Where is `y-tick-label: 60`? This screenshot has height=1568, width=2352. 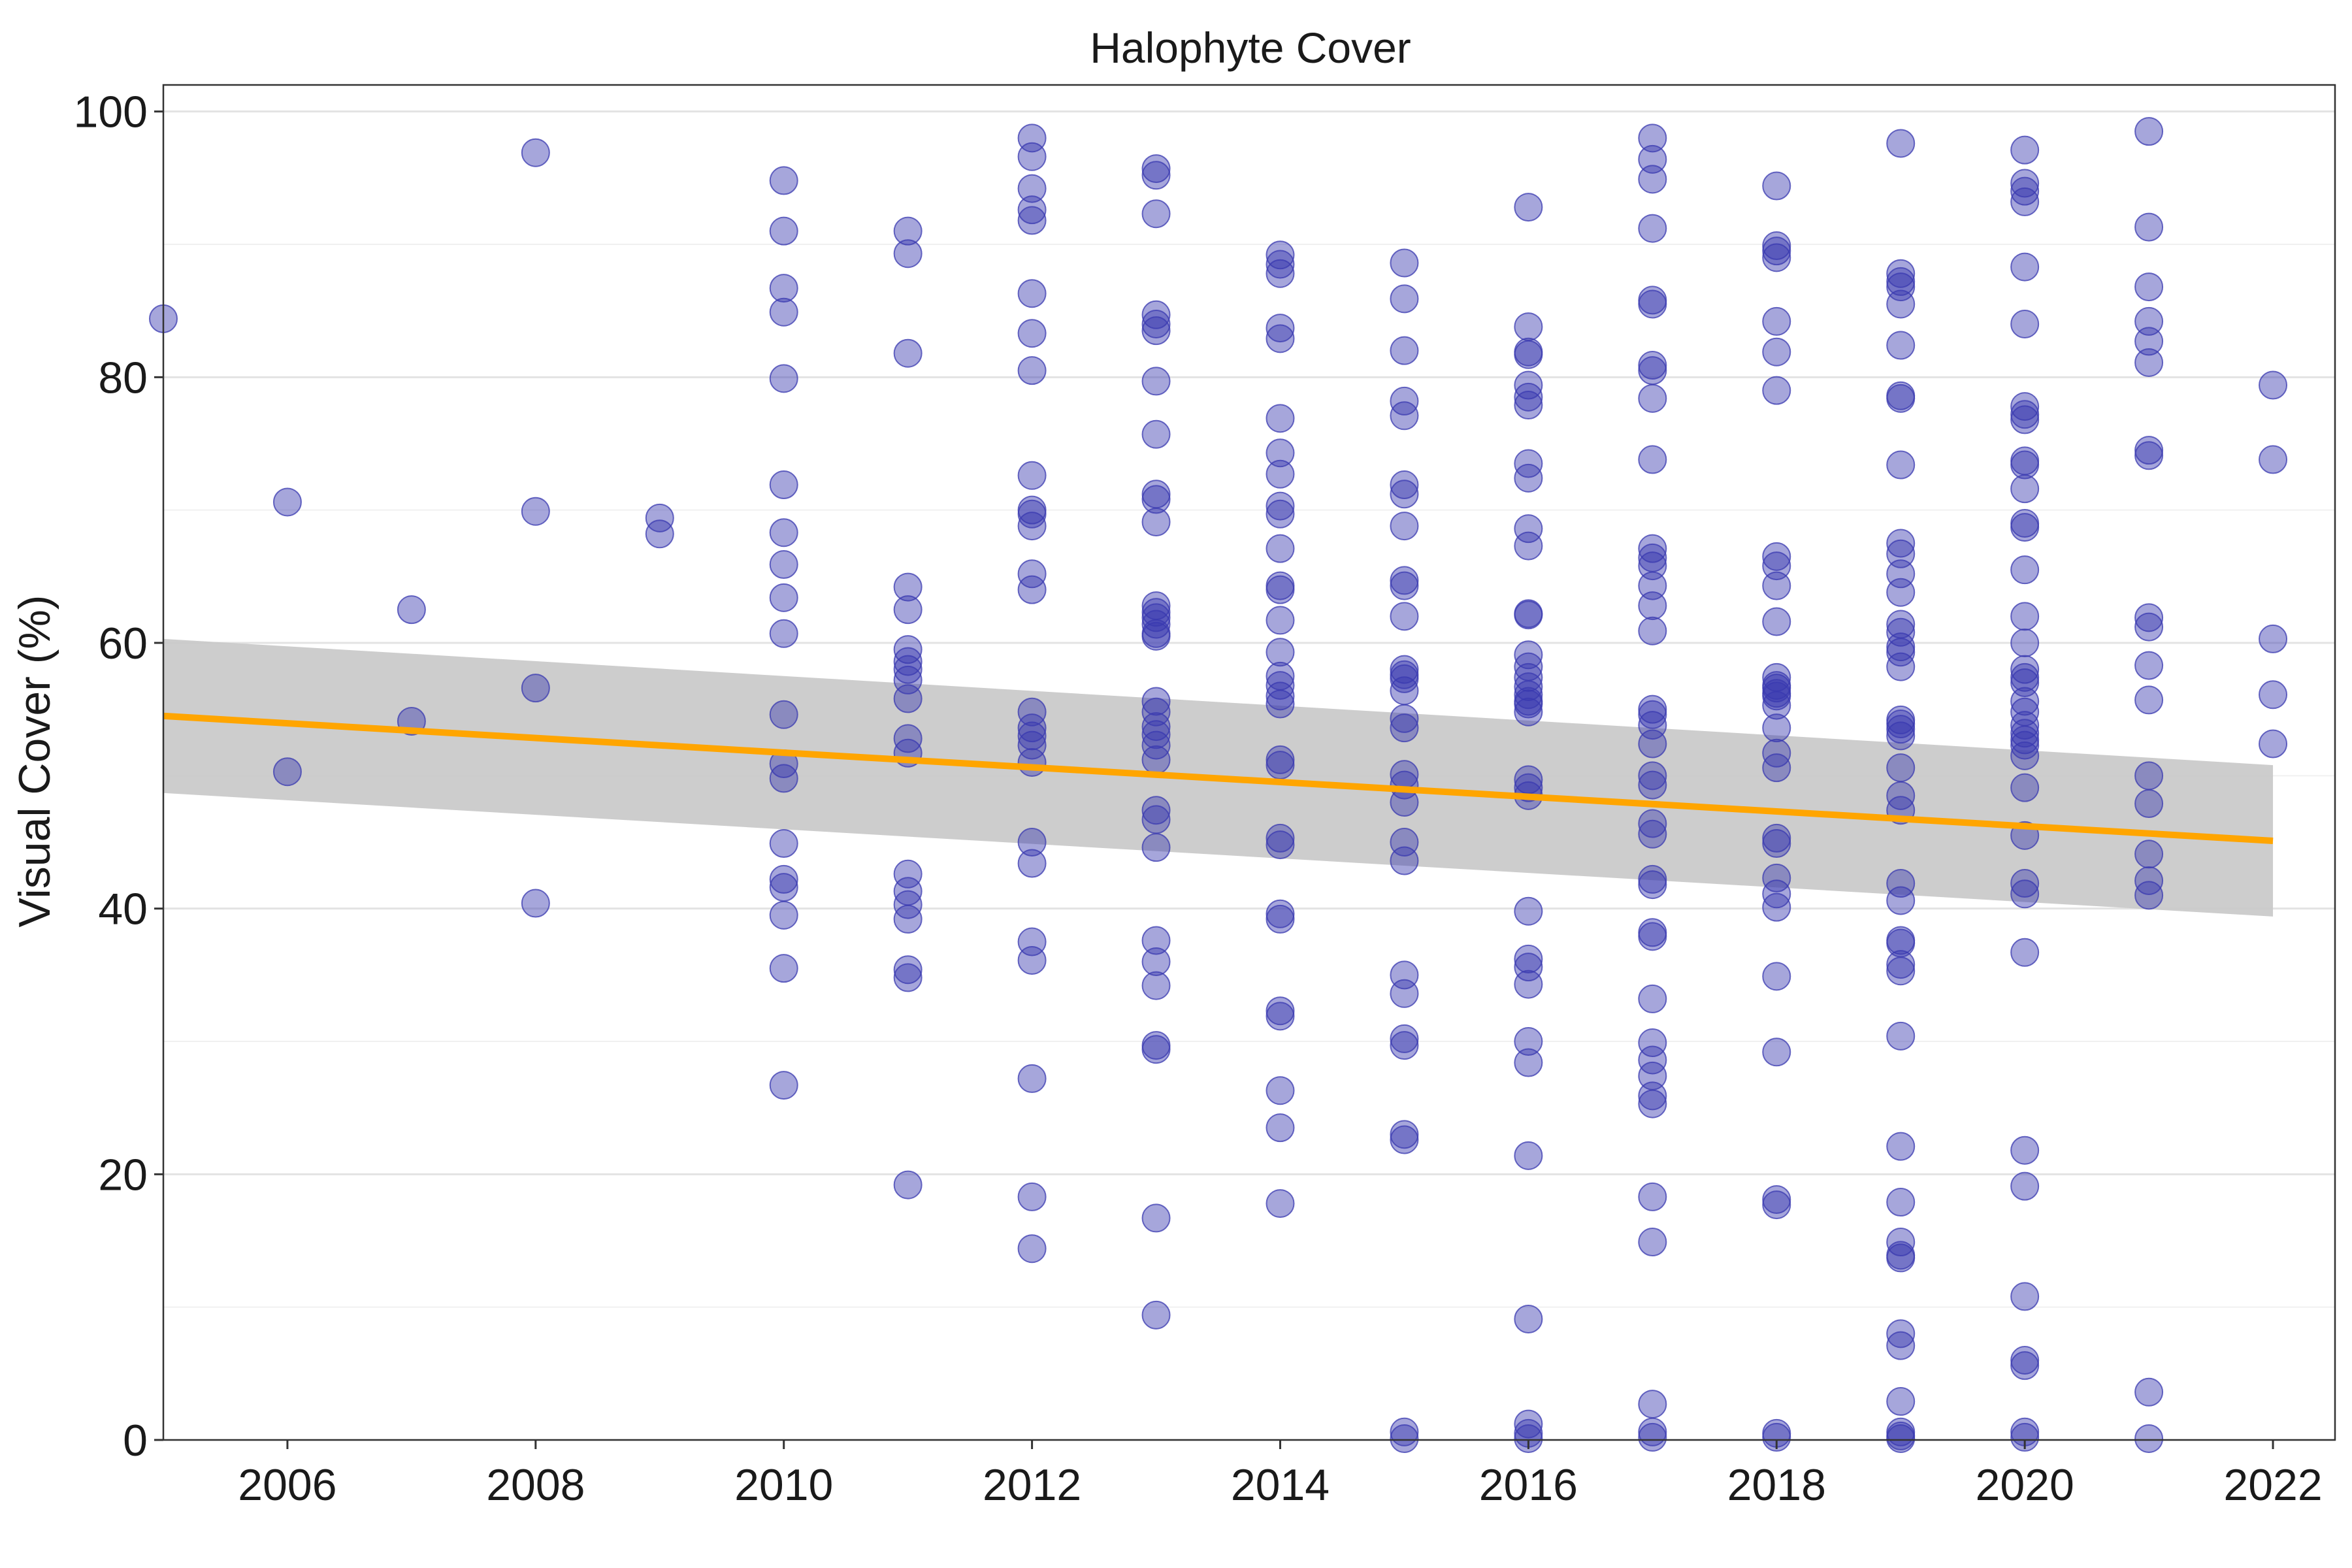
y-tick-label: 60 is located at coordinates (123, 643).